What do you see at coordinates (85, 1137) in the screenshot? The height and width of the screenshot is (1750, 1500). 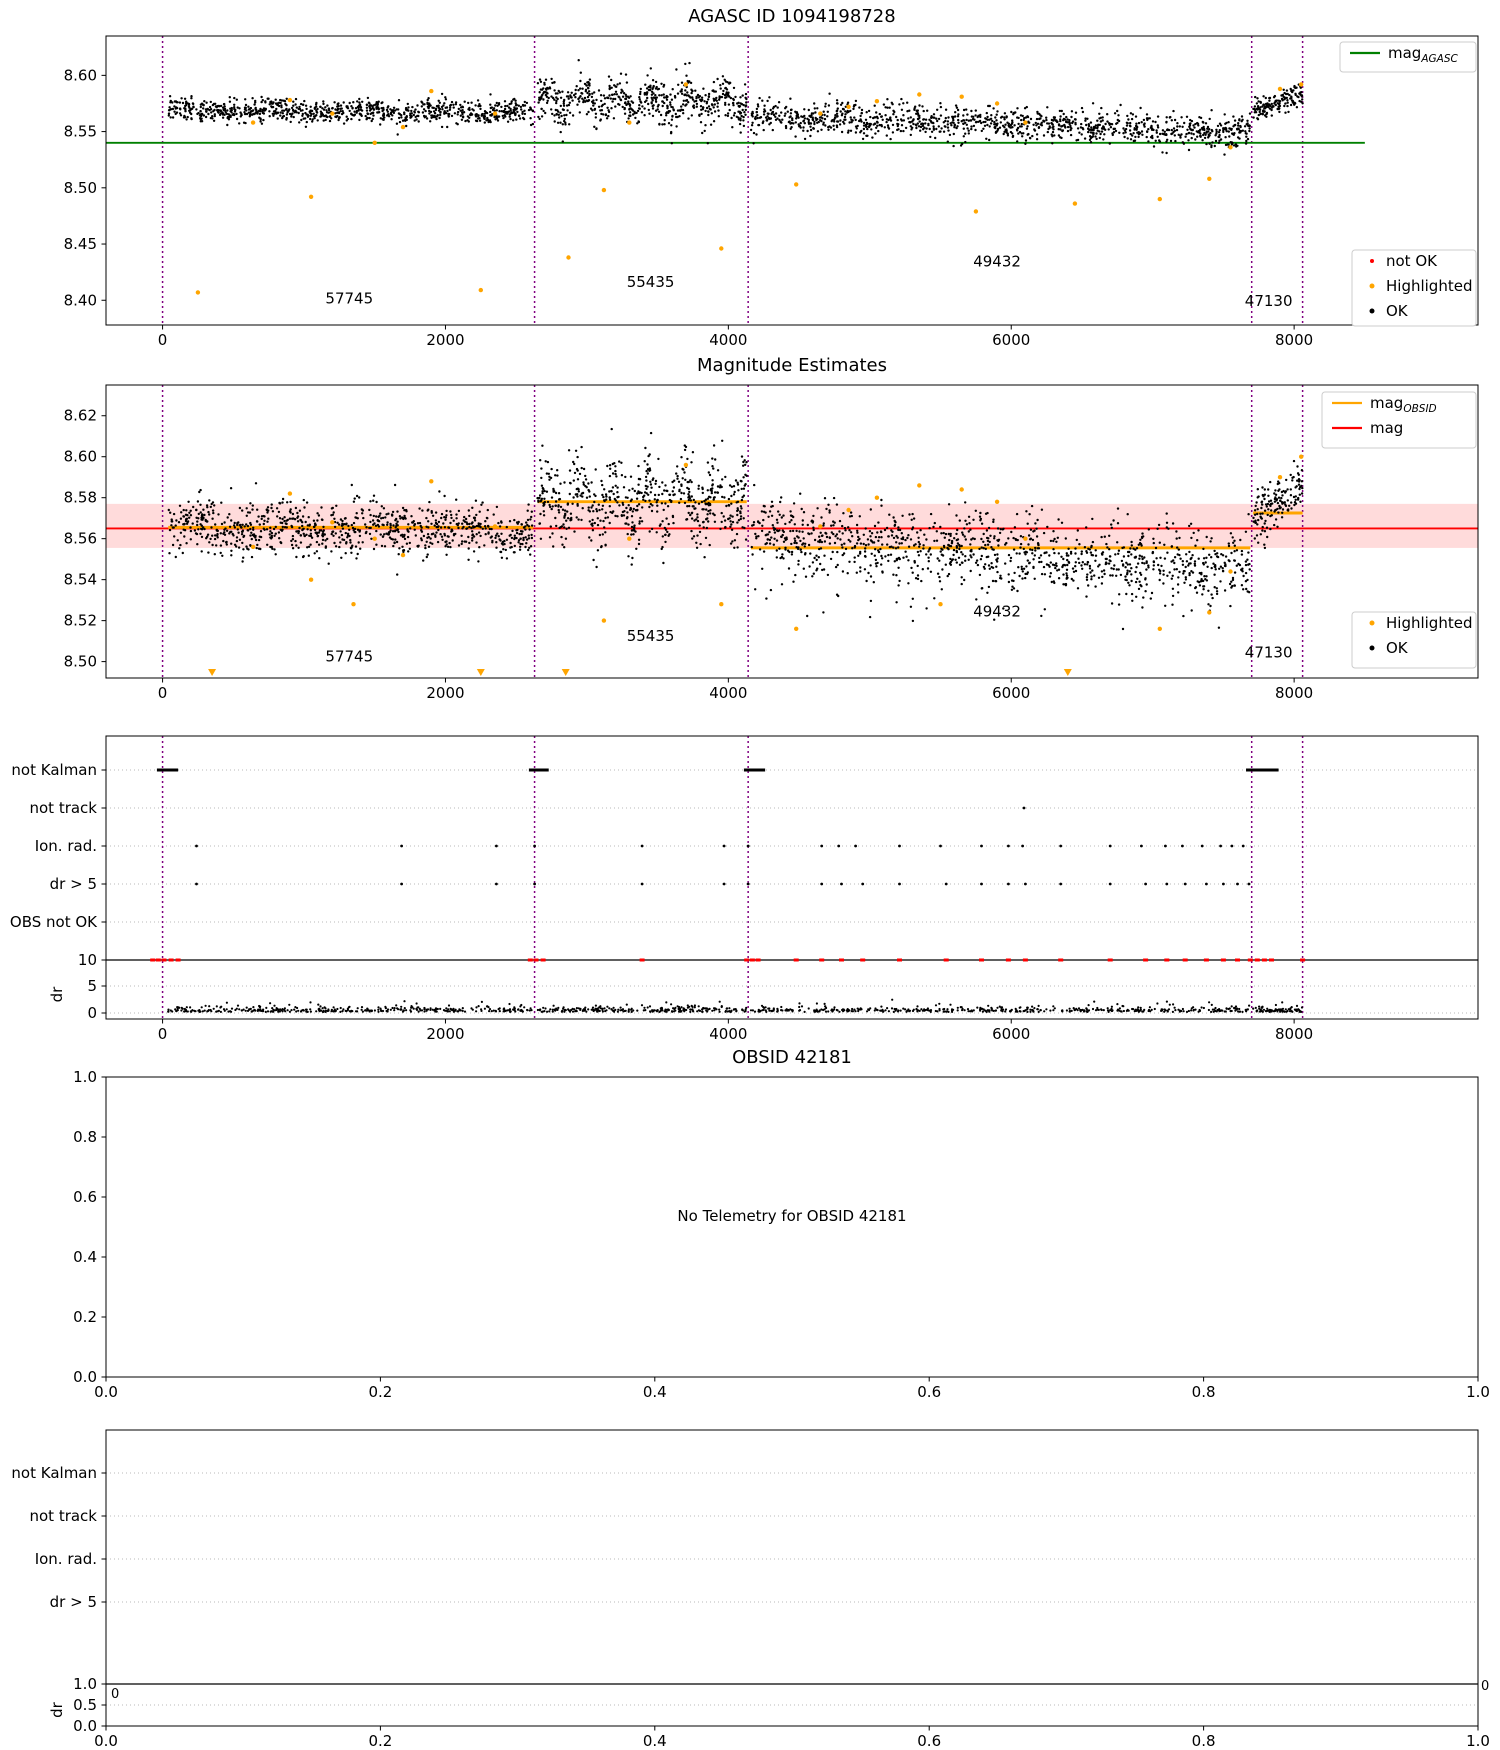 I see `y-tick-label: 0.8` at bounding box center [85, 1137].